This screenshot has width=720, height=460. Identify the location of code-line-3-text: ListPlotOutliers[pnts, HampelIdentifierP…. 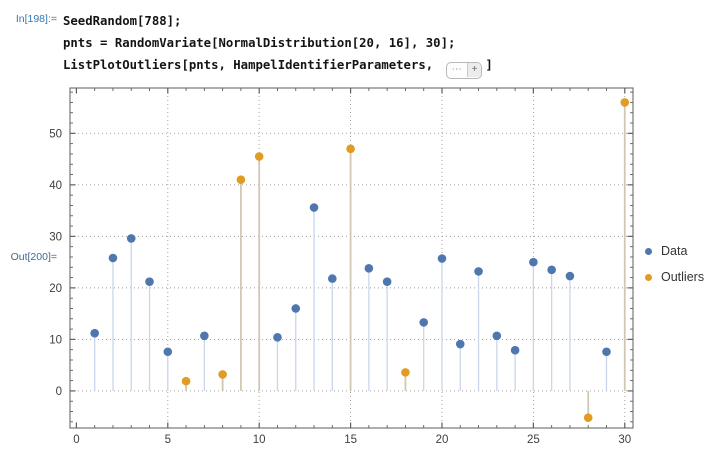
(252, 65).